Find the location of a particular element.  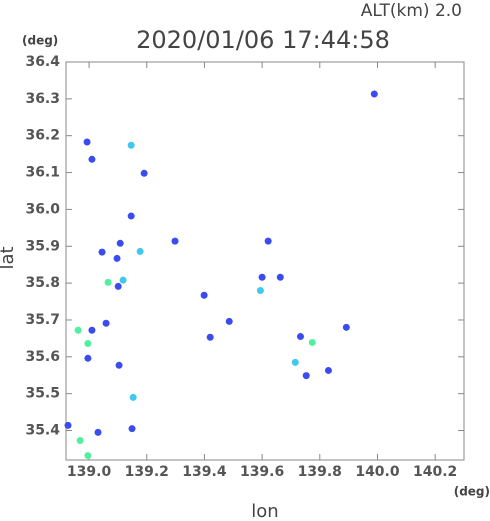

chart-title: 2020/01/06 17:44:58 is located at coordinates (263, 40).